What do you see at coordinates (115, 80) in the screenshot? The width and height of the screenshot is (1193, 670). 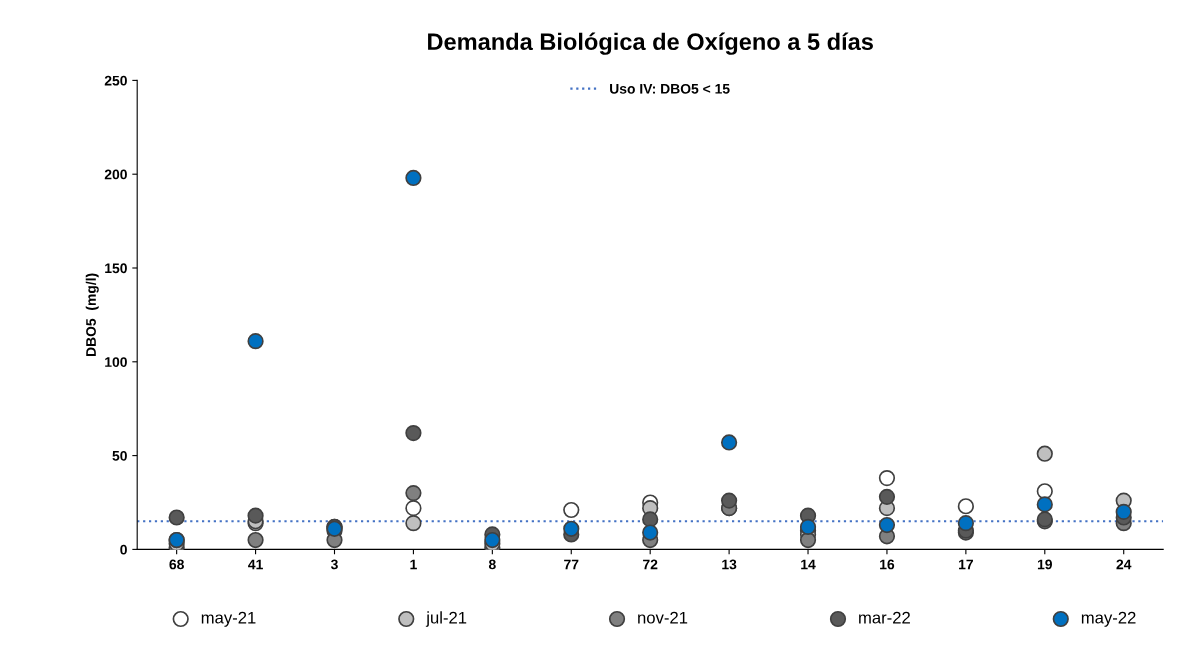 I see `y-tick-label: 250` at bounding box center [115, 80].